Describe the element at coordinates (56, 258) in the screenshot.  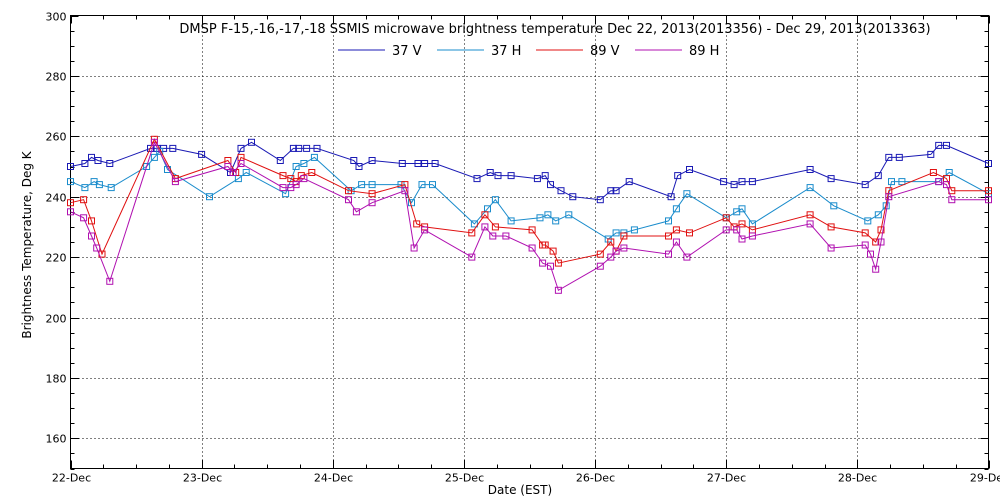
I see `y-tick-label: 220` at that location.